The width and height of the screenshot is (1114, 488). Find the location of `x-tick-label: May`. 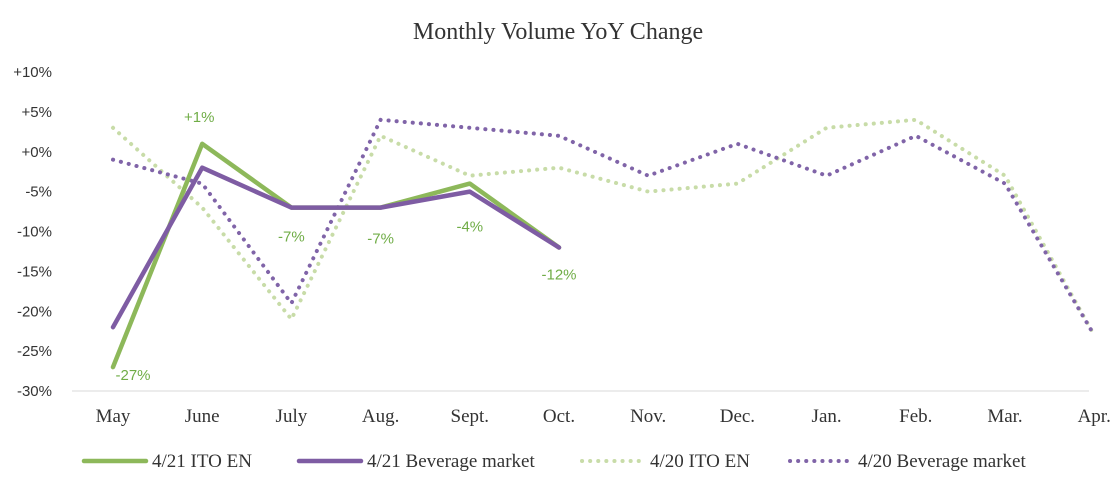

x-tick-label: May is located at coordinates (113, 416).